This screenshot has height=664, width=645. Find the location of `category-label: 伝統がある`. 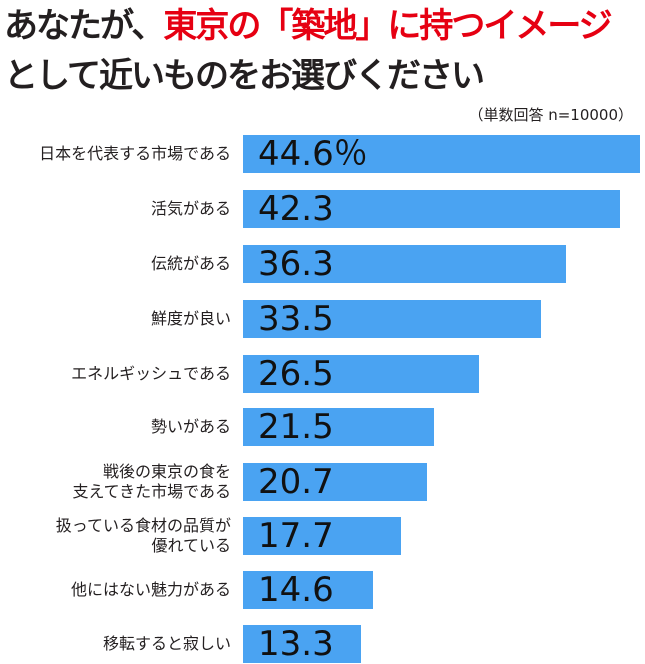

category-label: 伝統がある is located at coordinates (190, 263).